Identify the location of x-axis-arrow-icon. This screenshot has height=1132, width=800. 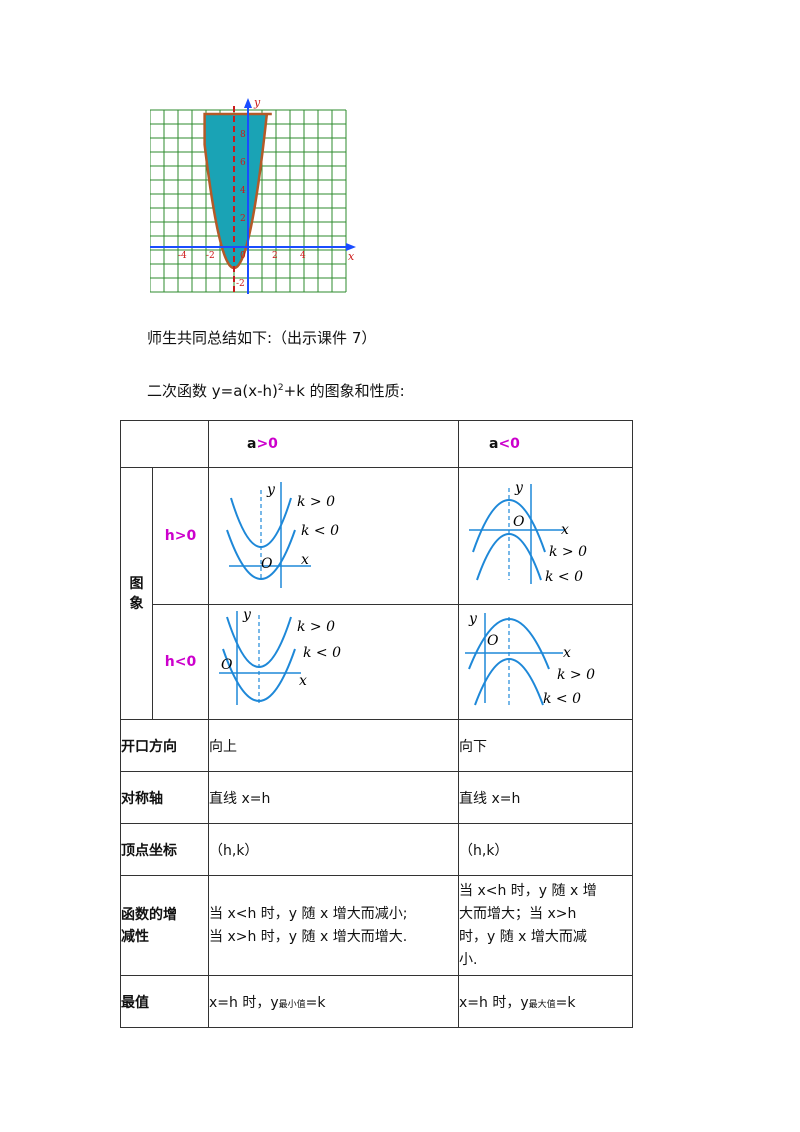
(351, 247).